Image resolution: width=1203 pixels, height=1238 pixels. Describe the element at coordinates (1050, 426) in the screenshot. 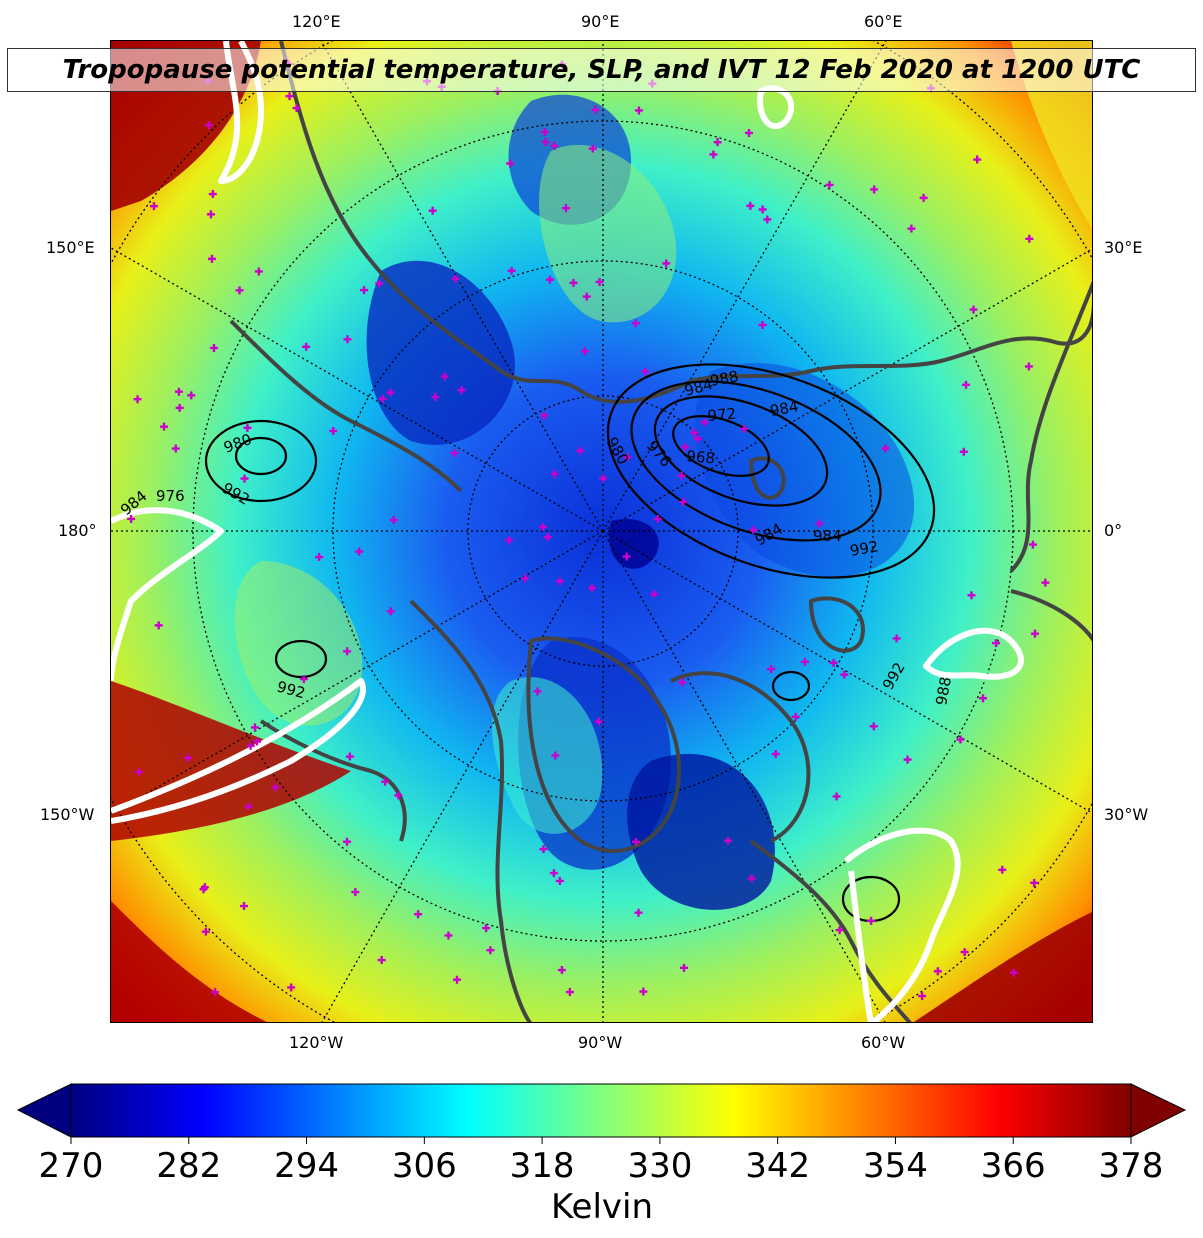

I see `coastline-scandinavia` at that location.